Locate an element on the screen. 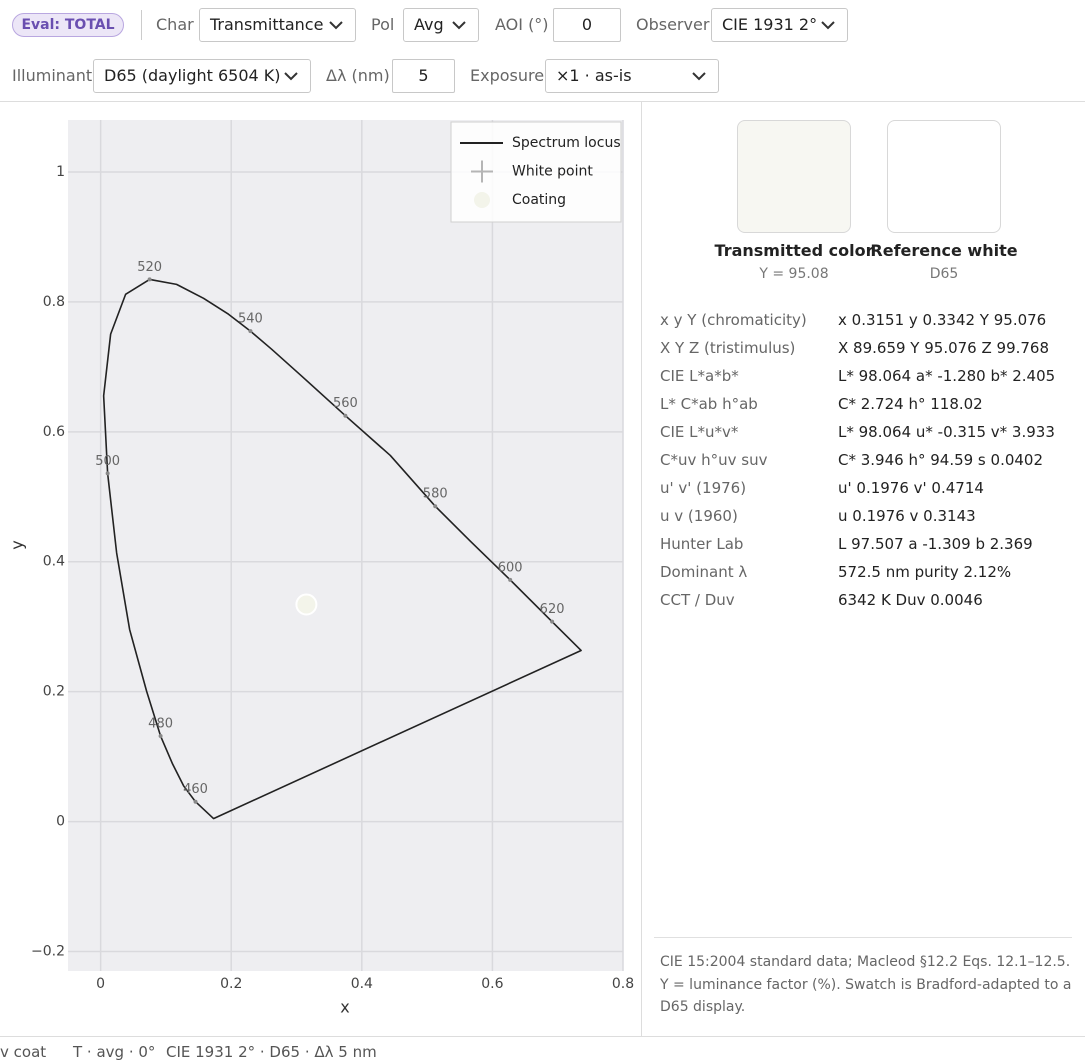  status-item: T · avg · 0° is located at coordinates (114, 1052).